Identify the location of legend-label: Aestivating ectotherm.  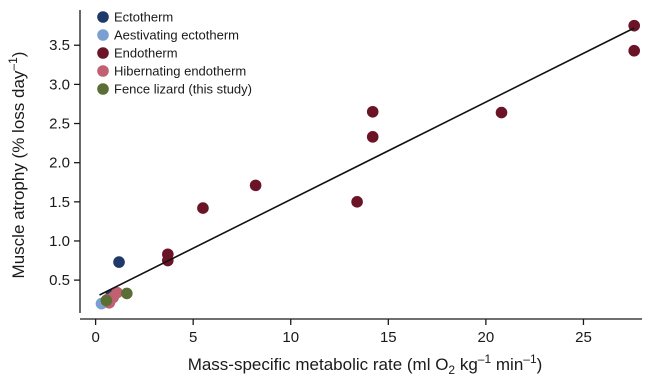
(176, 35).